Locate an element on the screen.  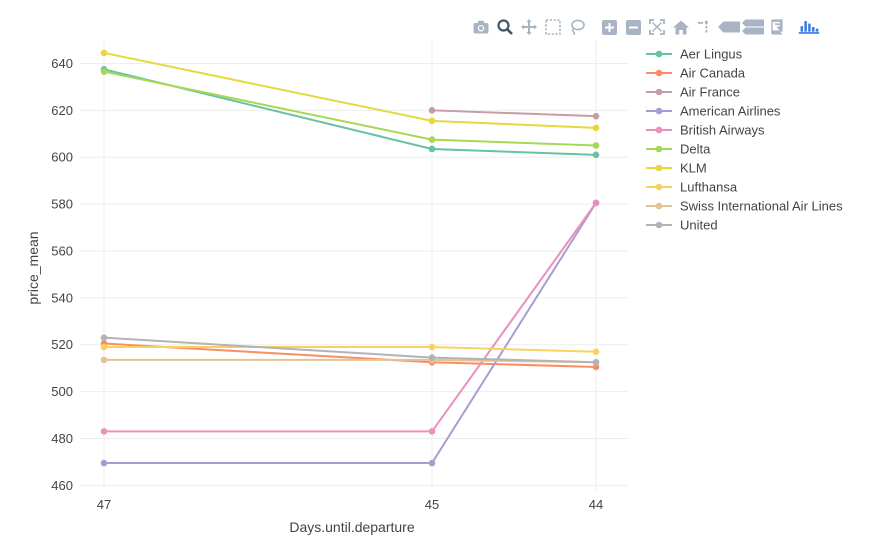
hover-compare-icon is located at coordinates (753, 27).